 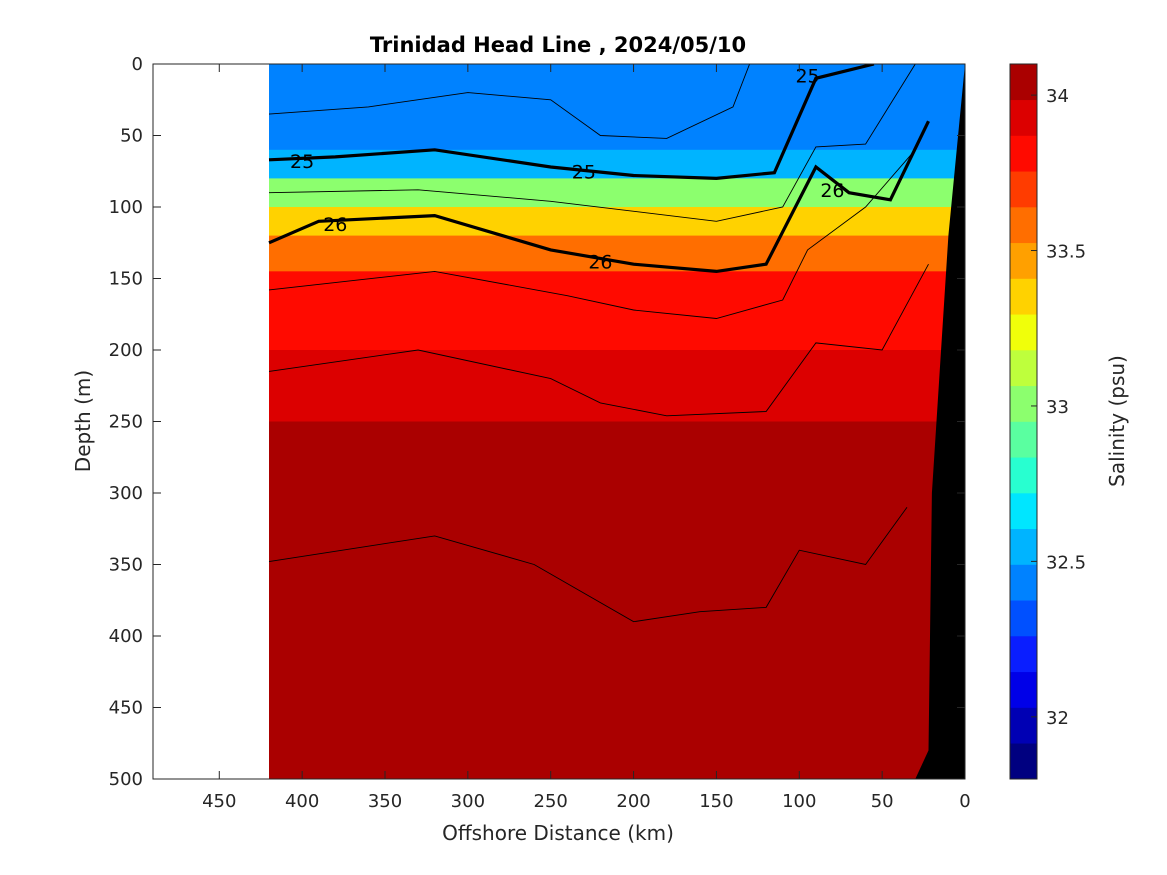 I want to click on colorbar-label: Salinity (psu), so click(x=1117, y=421).